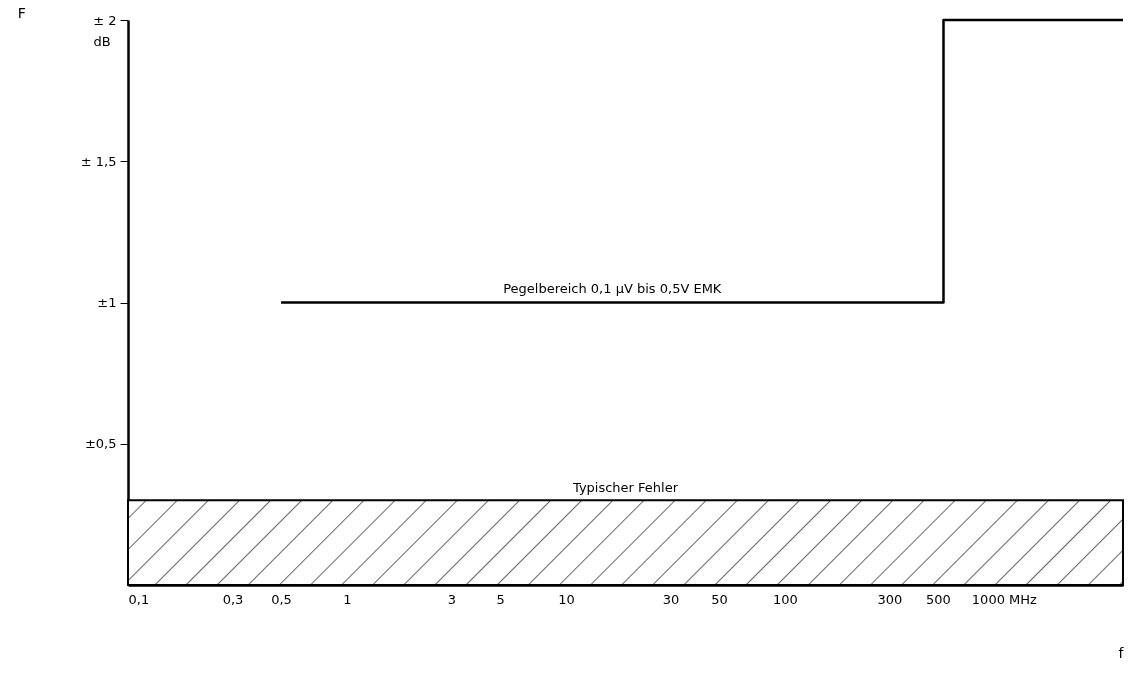 The height and width of the screenshot is (692, 1130). Describe the element at coordinates (785, 599) in the screenshot. I see `x-tick-label: 100` at that location.